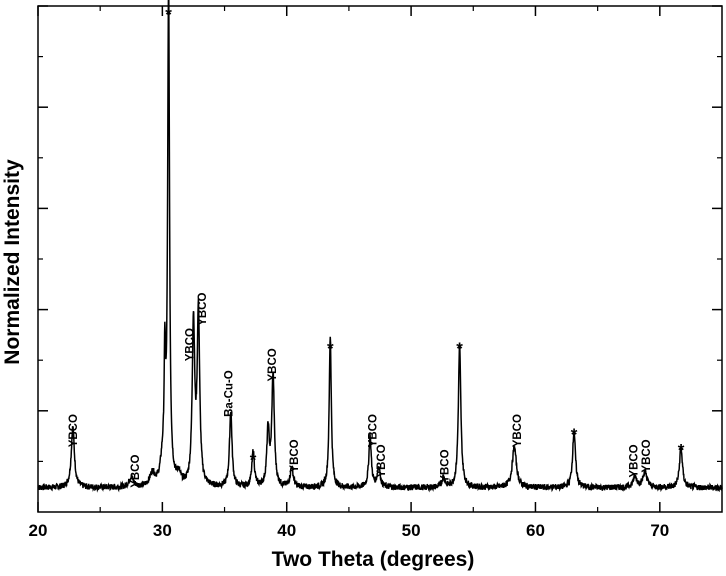 This screenshot has height=576, width=726. What do you see at coordinates (12, 262) in the screenshot?
I see `y-axis-title: Normalized Intensity` at bounding box center [12, 262].